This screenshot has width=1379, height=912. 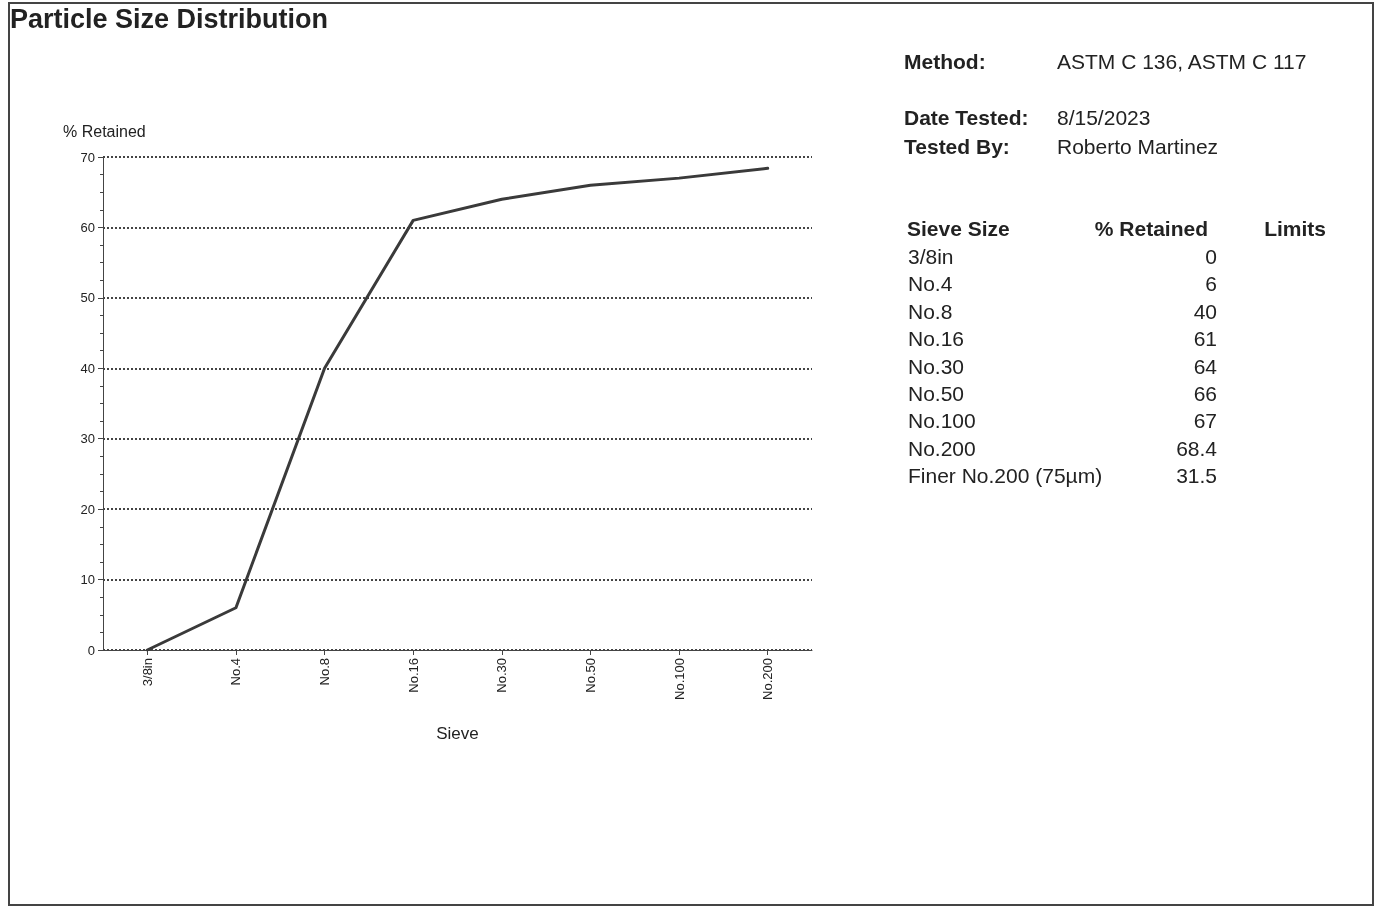 What do you see at coordinates (945, 62) in the screenshot?
I see `text: Method:` at bounding box center [945, 62].